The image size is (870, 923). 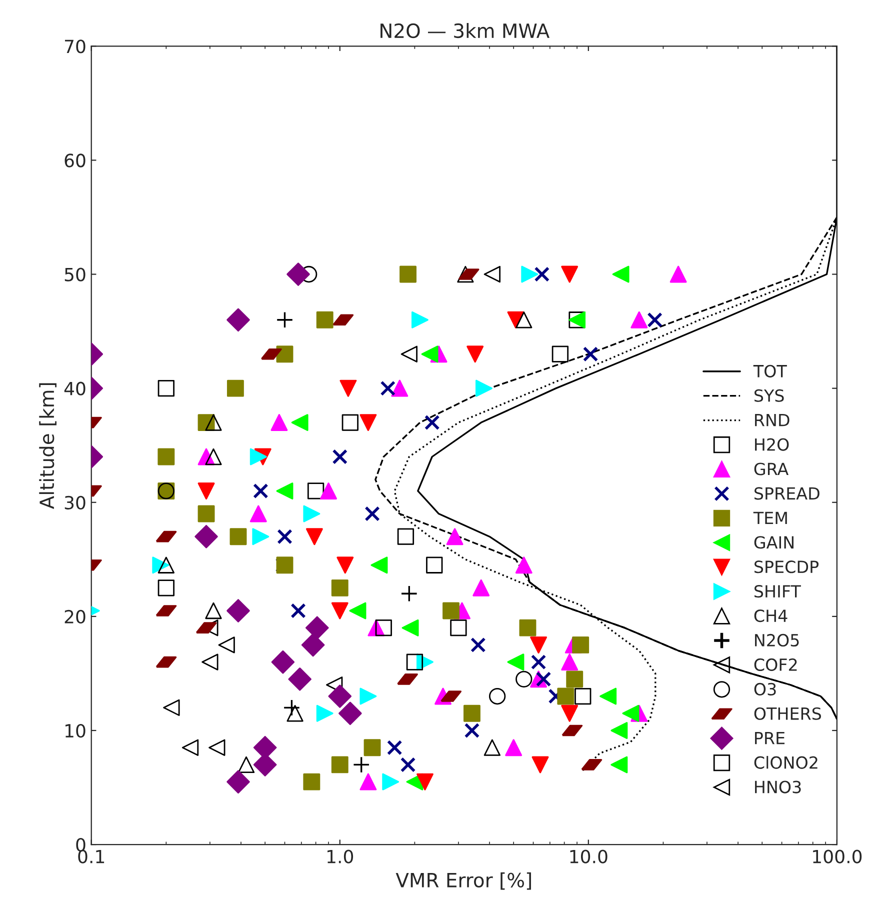 I want to click on legend-label: SHIFT, so click(x=777, y=591).